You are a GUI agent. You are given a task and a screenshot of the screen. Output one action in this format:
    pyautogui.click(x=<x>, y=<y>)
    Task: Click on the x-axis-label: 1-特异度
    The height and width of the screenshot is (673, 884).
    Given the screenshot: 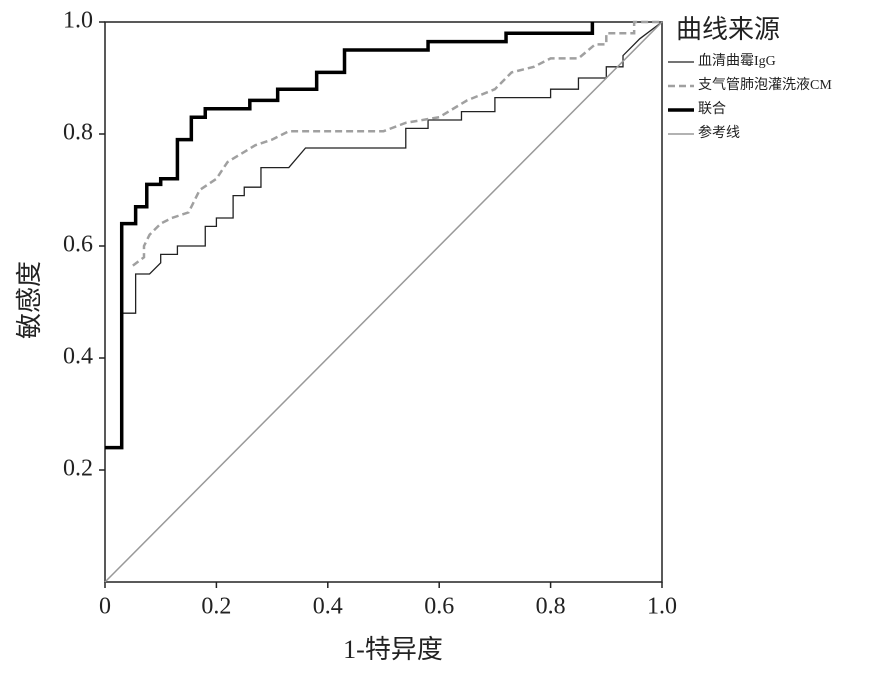 What is the action you would take?
    pyautogui.click(x=393, y=649)
    